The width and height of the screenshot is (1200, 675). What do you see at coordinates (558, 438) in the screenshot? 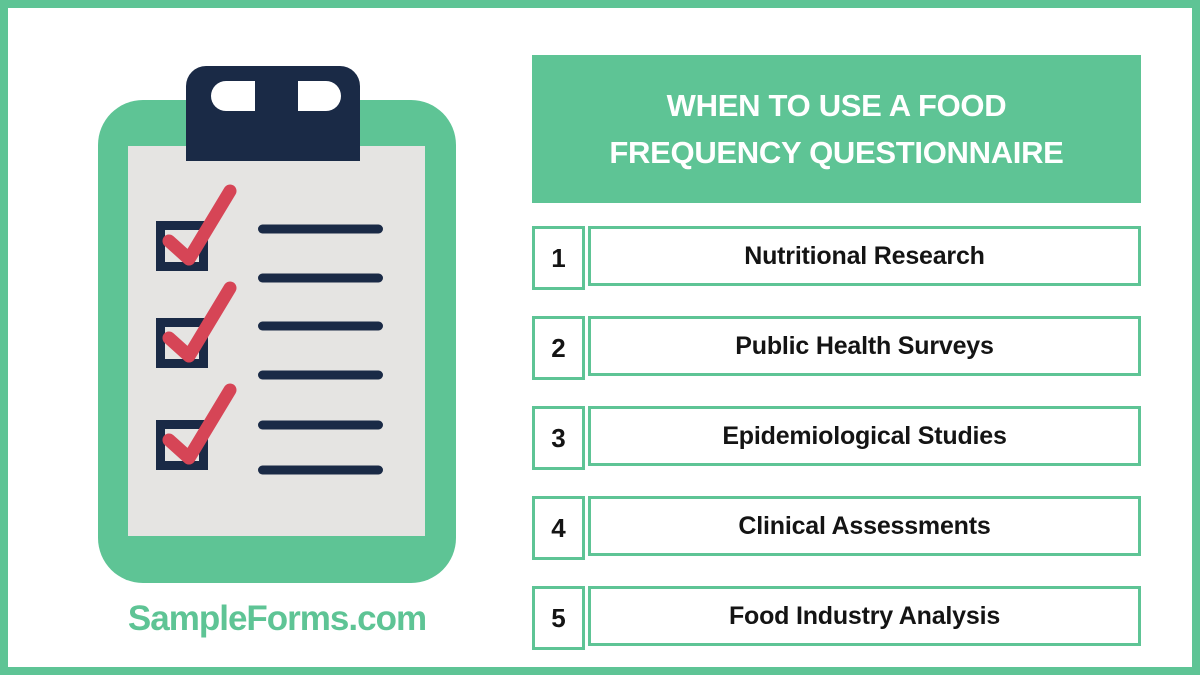
I see `list-item-number: 3` at bounding box center [558, 438].